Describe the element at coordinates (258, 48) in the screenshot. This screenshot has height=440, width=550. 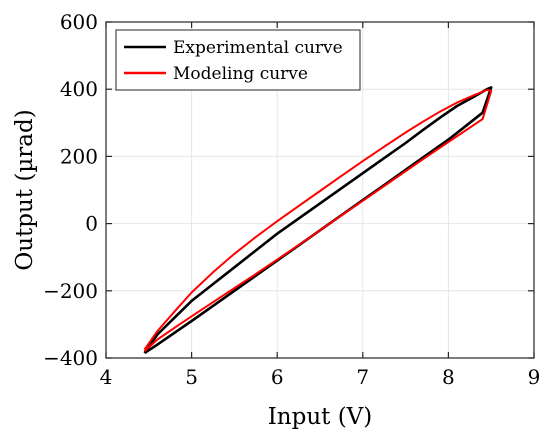
I see `legend-label-experimental: Experimental curve` at that location.